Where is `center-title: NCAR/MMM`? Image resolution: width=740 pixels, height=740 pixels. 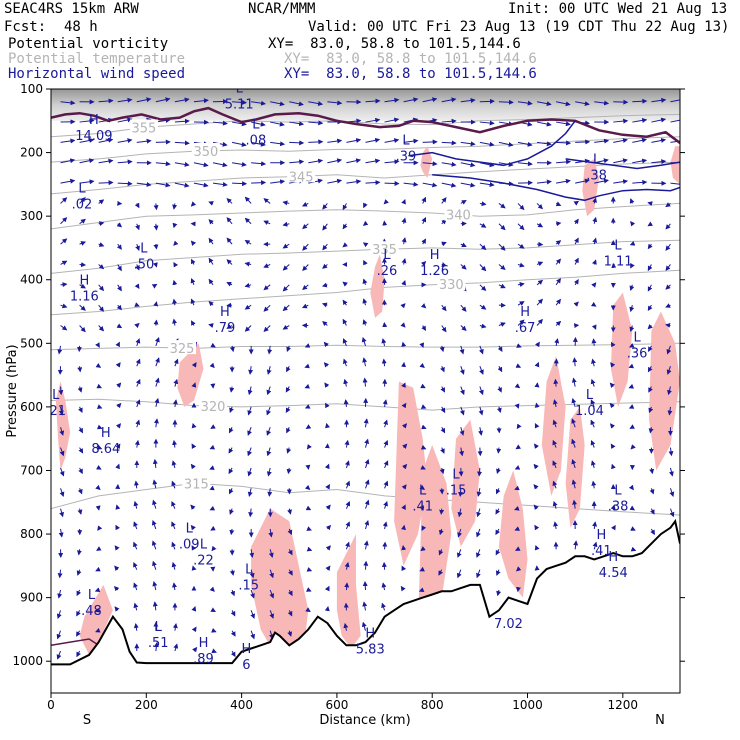
center-title: NCAR/MMM is located at coordinates (282, 9).